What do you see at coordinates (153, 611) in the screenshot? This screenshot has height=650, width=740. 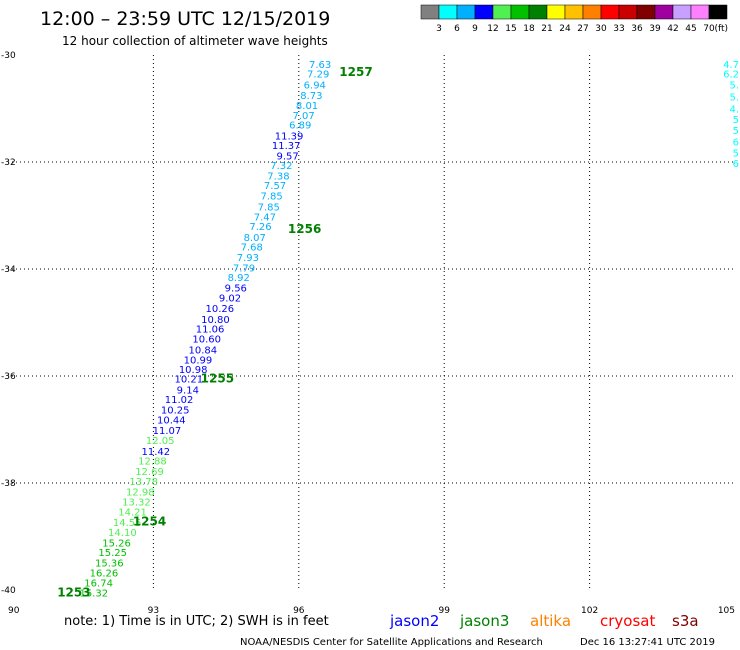 I see `x-tick-label: 93` at bounding box center [153, 611].